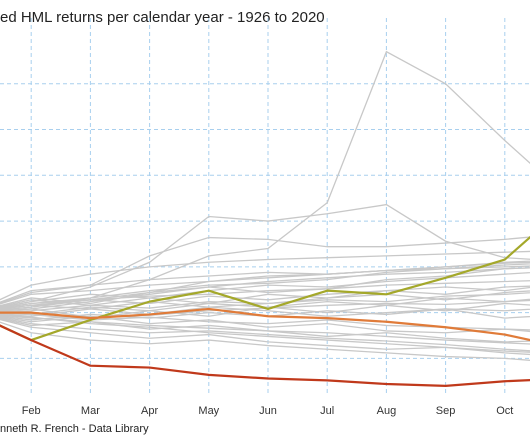 The image size is (530, 442). What do you see at coordinates (446, 411) in the screenshot?
I see `x-tick-label: Sep` at bounding box center [446, 411].